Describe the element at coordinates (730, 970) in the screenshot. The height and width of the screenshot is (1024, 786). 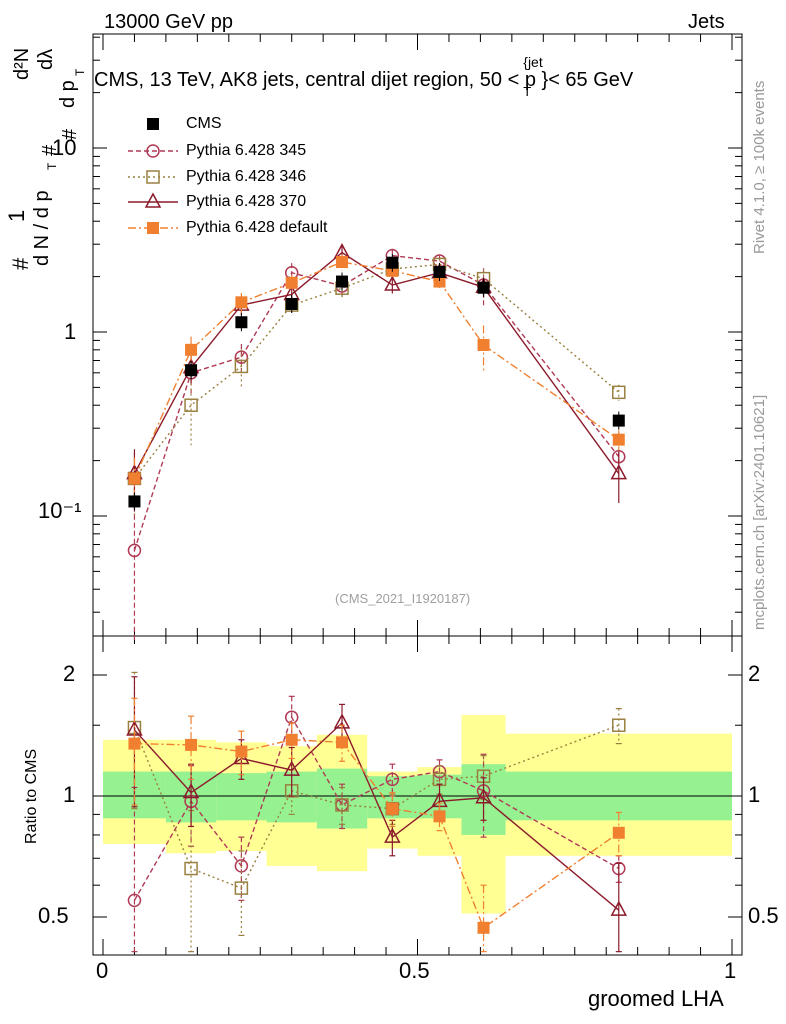
I see `x-tick-label: 1` at that location.